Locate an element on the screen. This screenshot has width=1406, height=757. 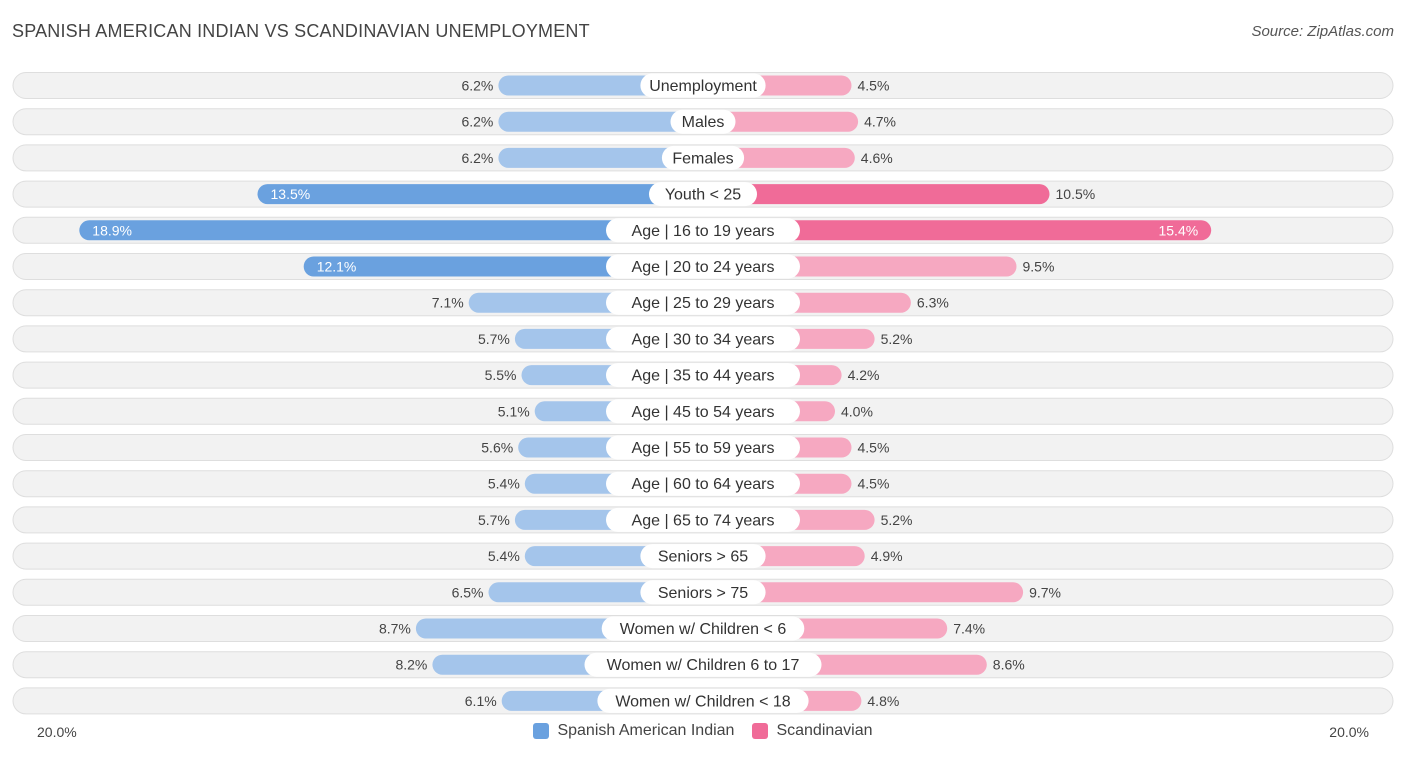
value-label-spanish-american-indian: 6.5% is located at coordinates (468, 592).